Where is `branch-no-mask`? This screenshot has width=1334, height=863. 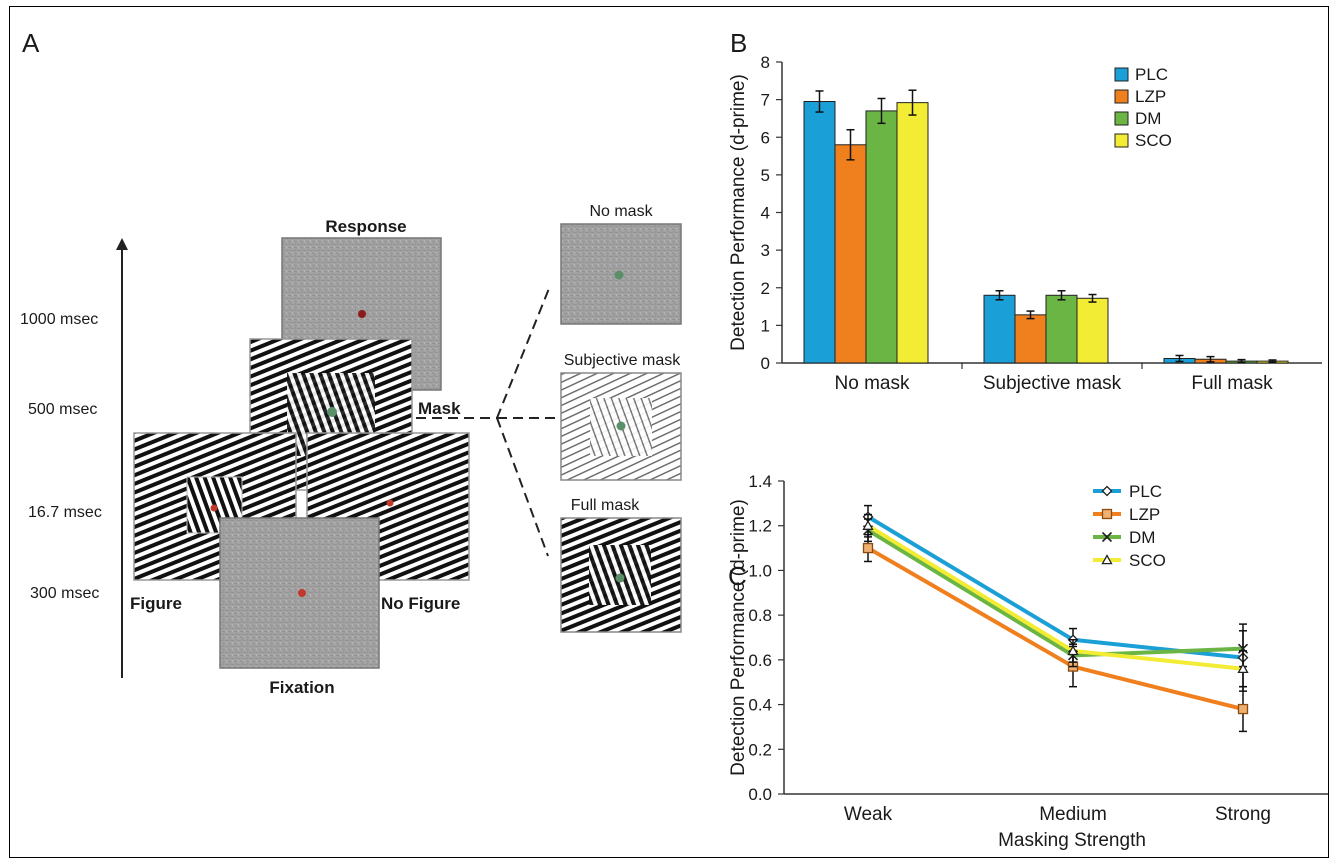
branch-no-mask is located at coordinates (523, 352).